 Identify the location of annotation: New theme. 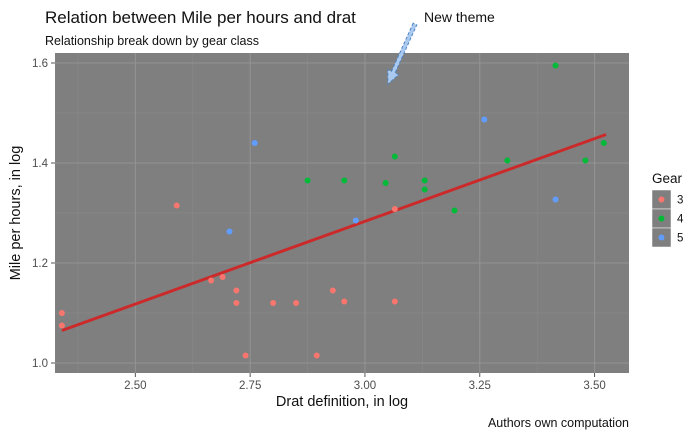
(441, 47).